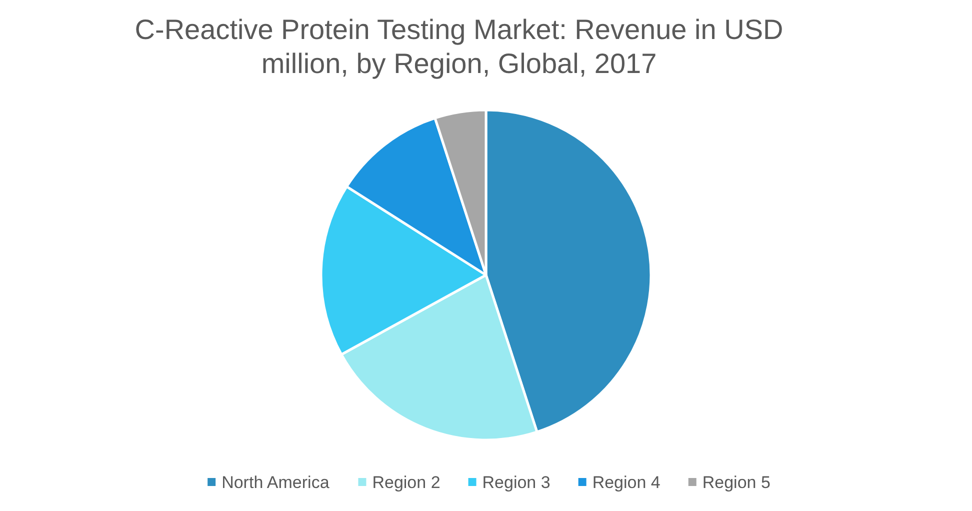 The image size is (972, 511). I want to click on legend-label: North America, so click(276, 482).